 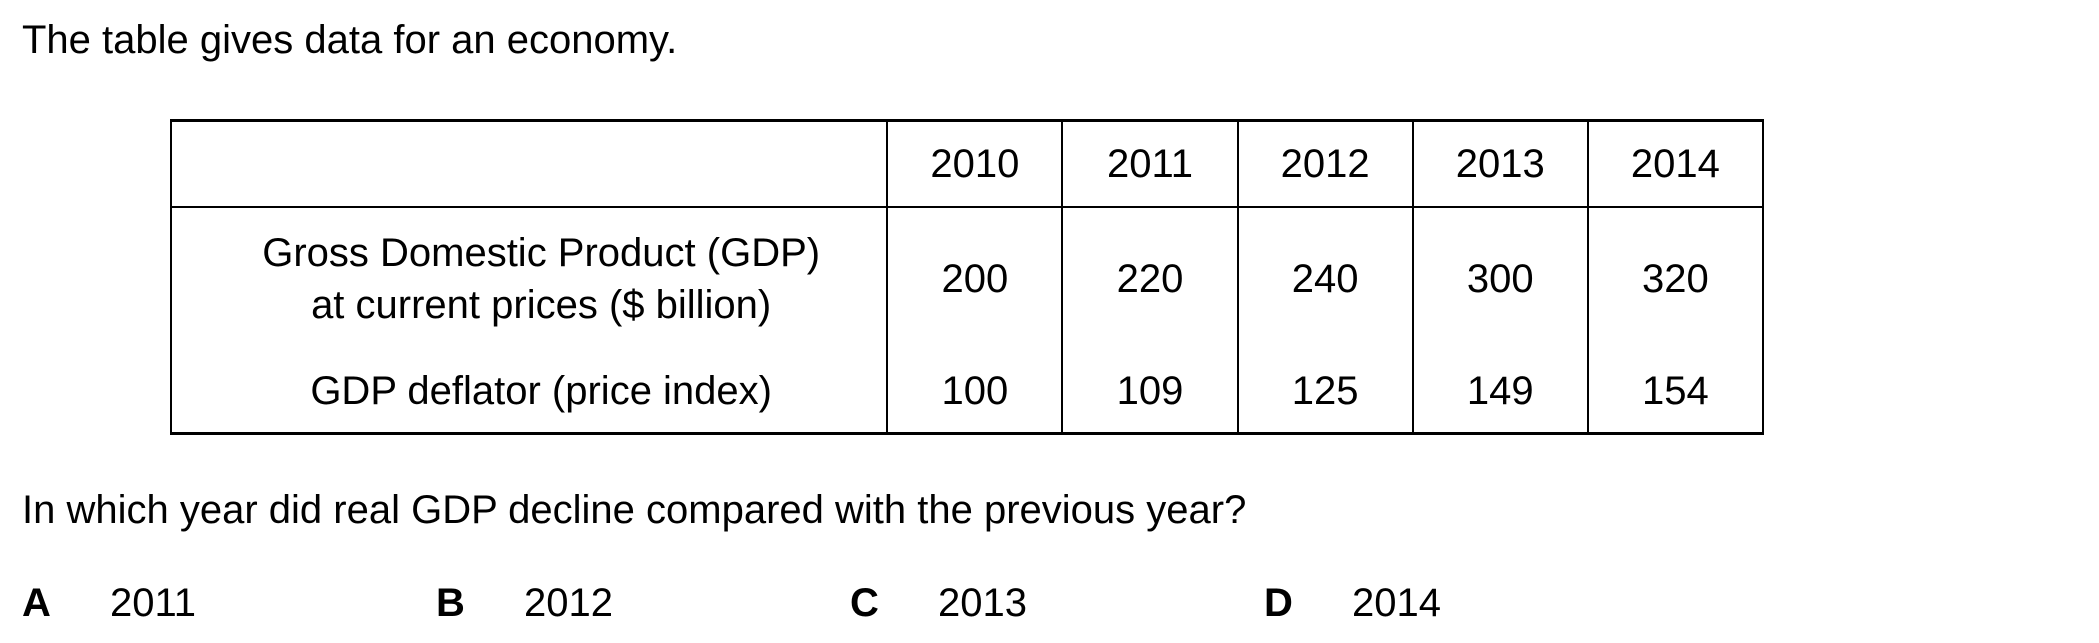 What do you see at coordinates (1150, 278) in the screenshot?
I see `gdp-value-2011: 220` at bounding box center [1150, 278].